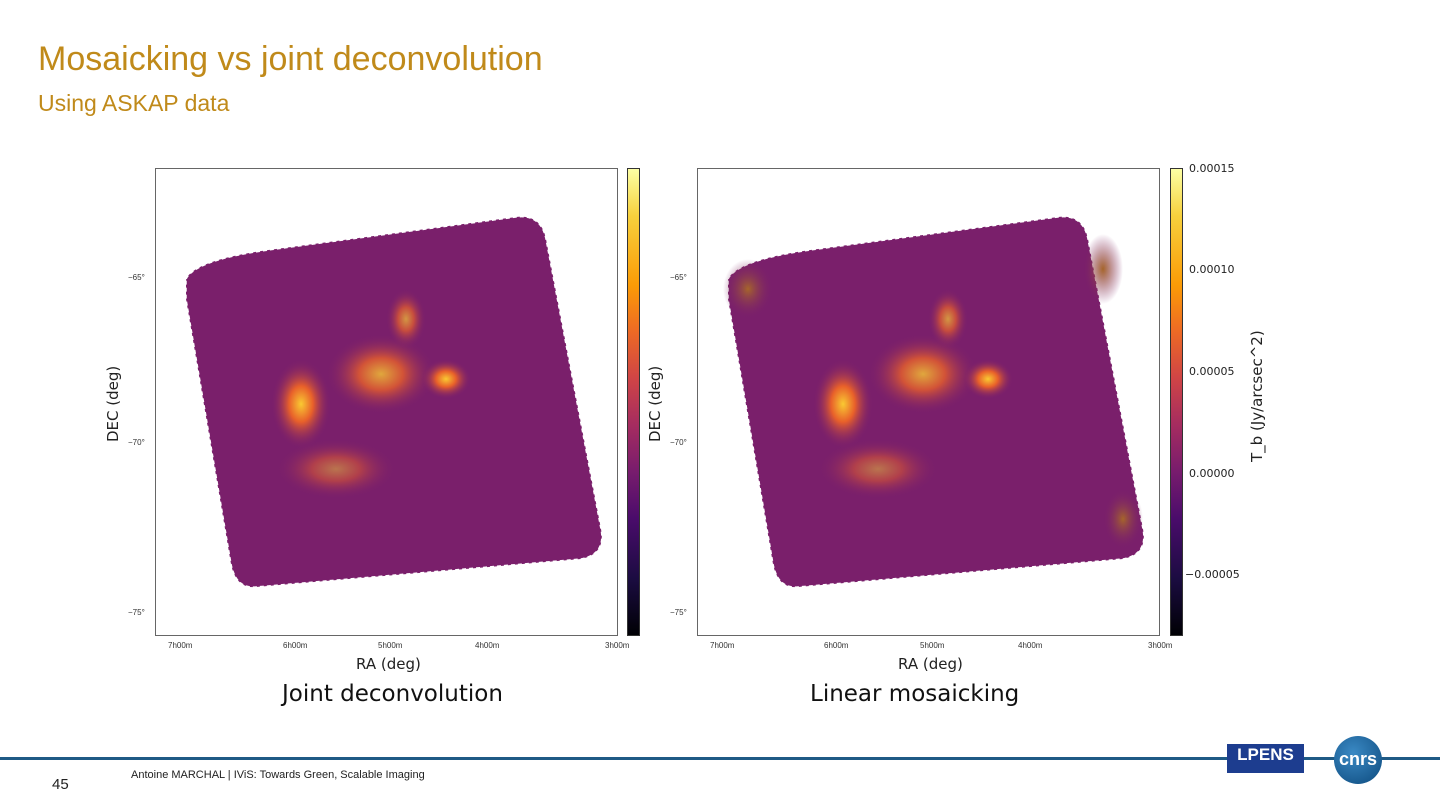 The height and width of the screenshot is (810, 1440). Describe the element at coordinates (60, 784) in the screenshot. I see `page-number: 45` at that location.